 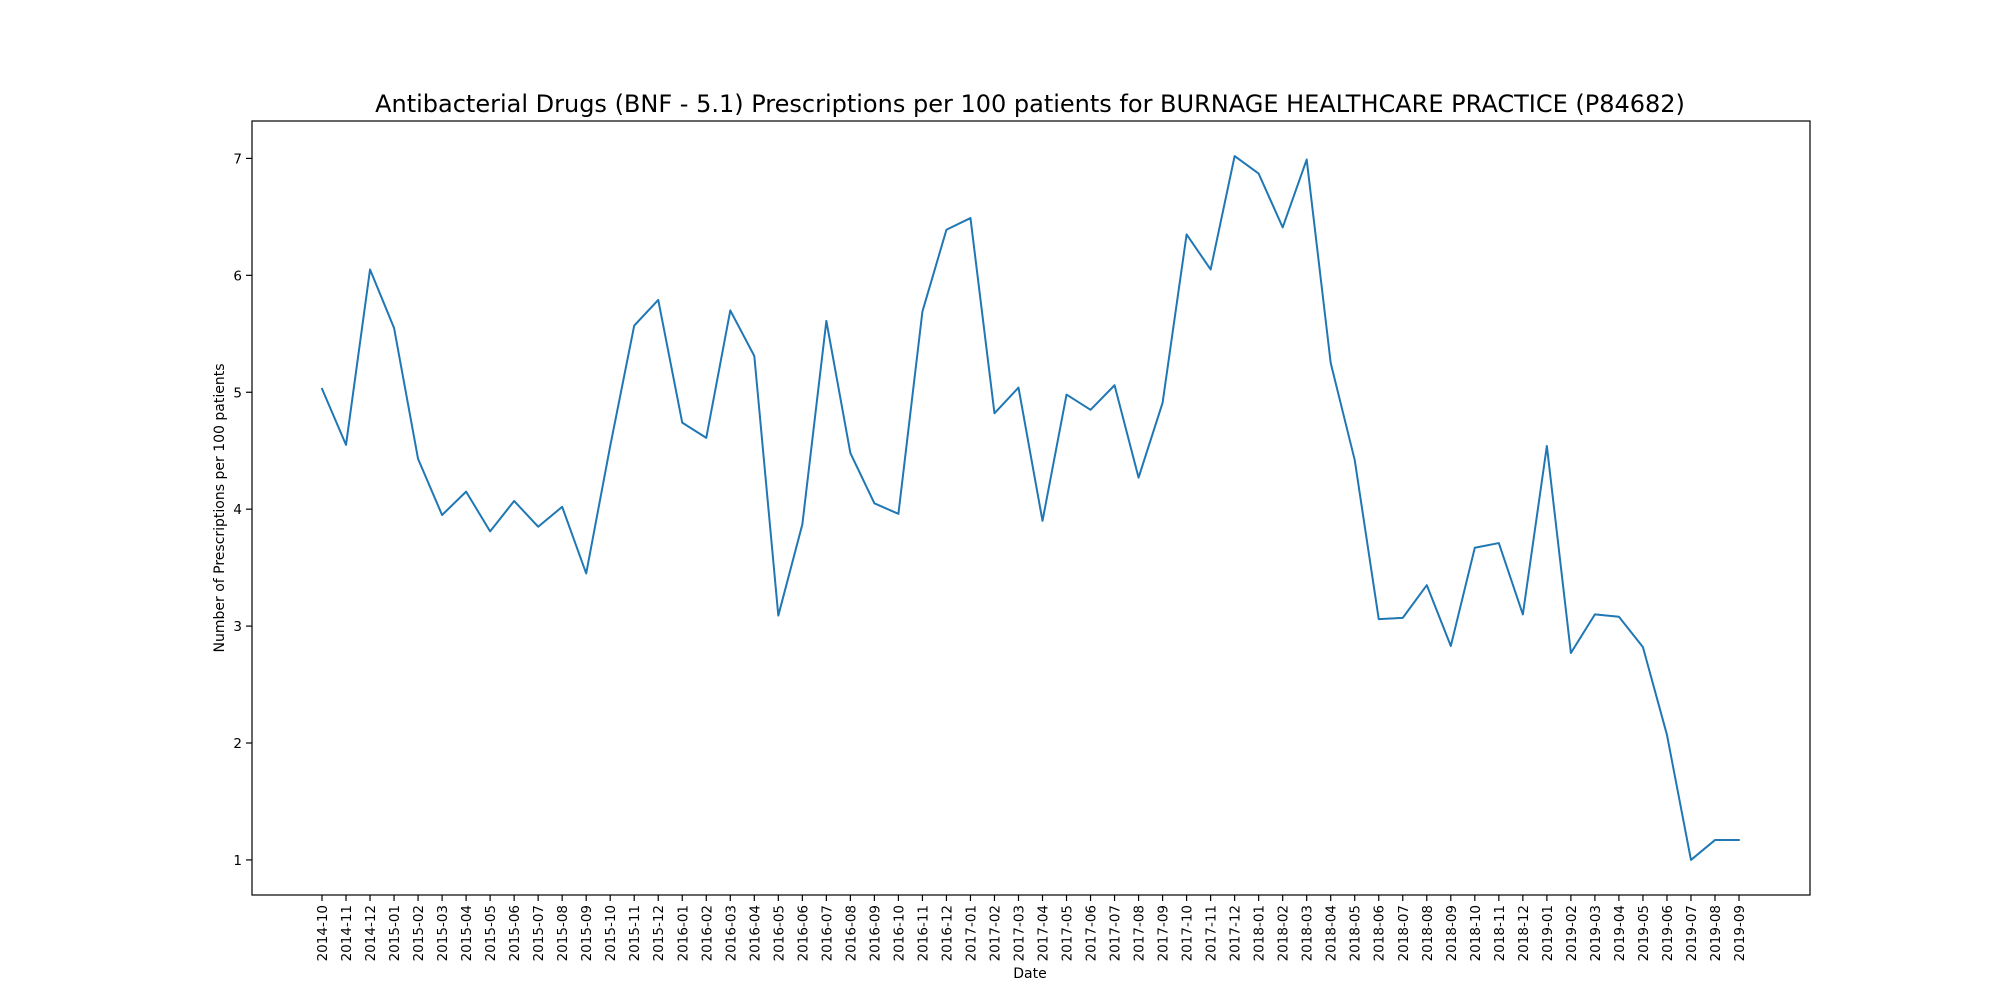 I want to click on y-tick-label-2: 2, so click(x=237, y=744).